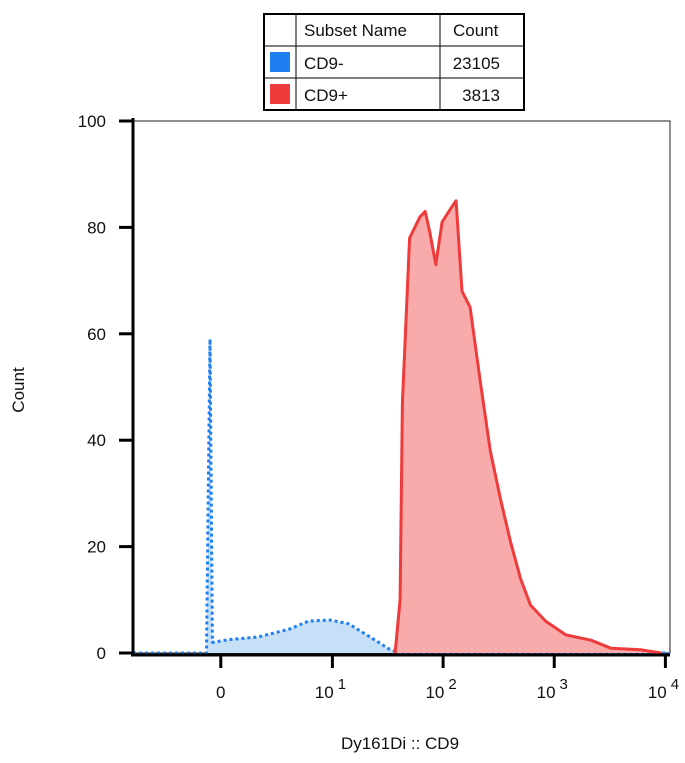 The image size is (685, 763). What do you see at coordinates (564, 684) in the screenshot?
I see `tick-exponent: 3` at bounding box center [564, 684].